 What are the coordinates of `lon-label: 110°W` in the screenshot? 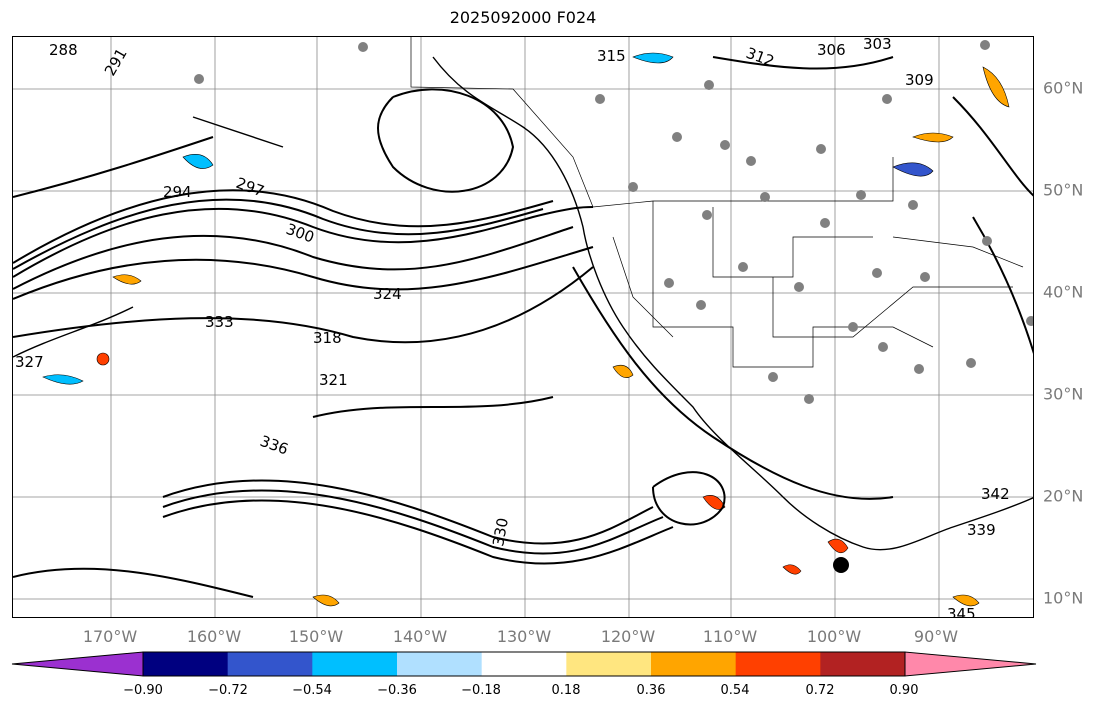 It's located at (730, 636).